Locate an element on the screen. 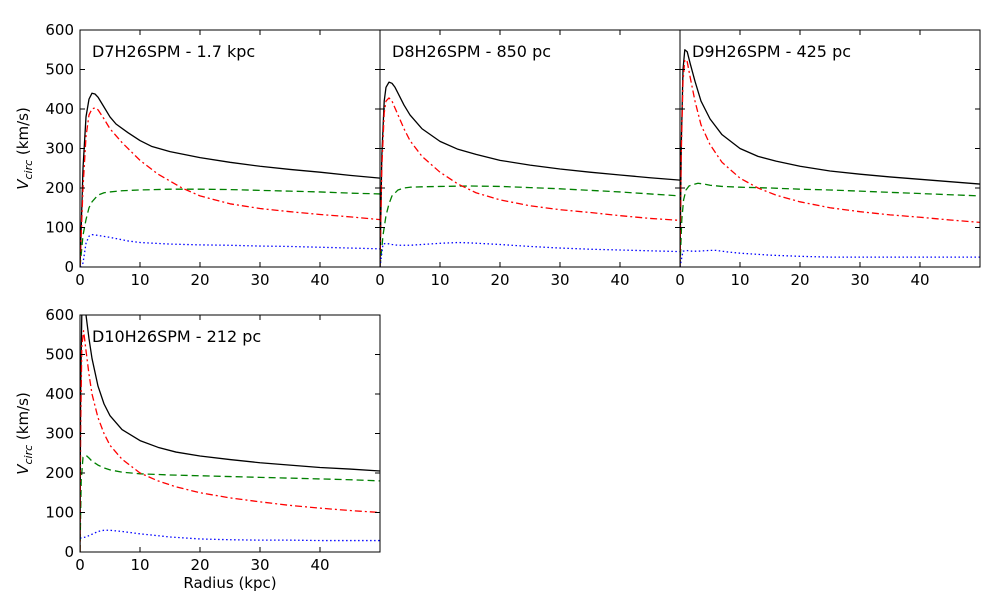 The height and width of the screenshot is (600, 1000). panel-d8h26spm: 0 10 20 30 40 D8H26SPM - 850 pc is located at coordinates (528, 159).